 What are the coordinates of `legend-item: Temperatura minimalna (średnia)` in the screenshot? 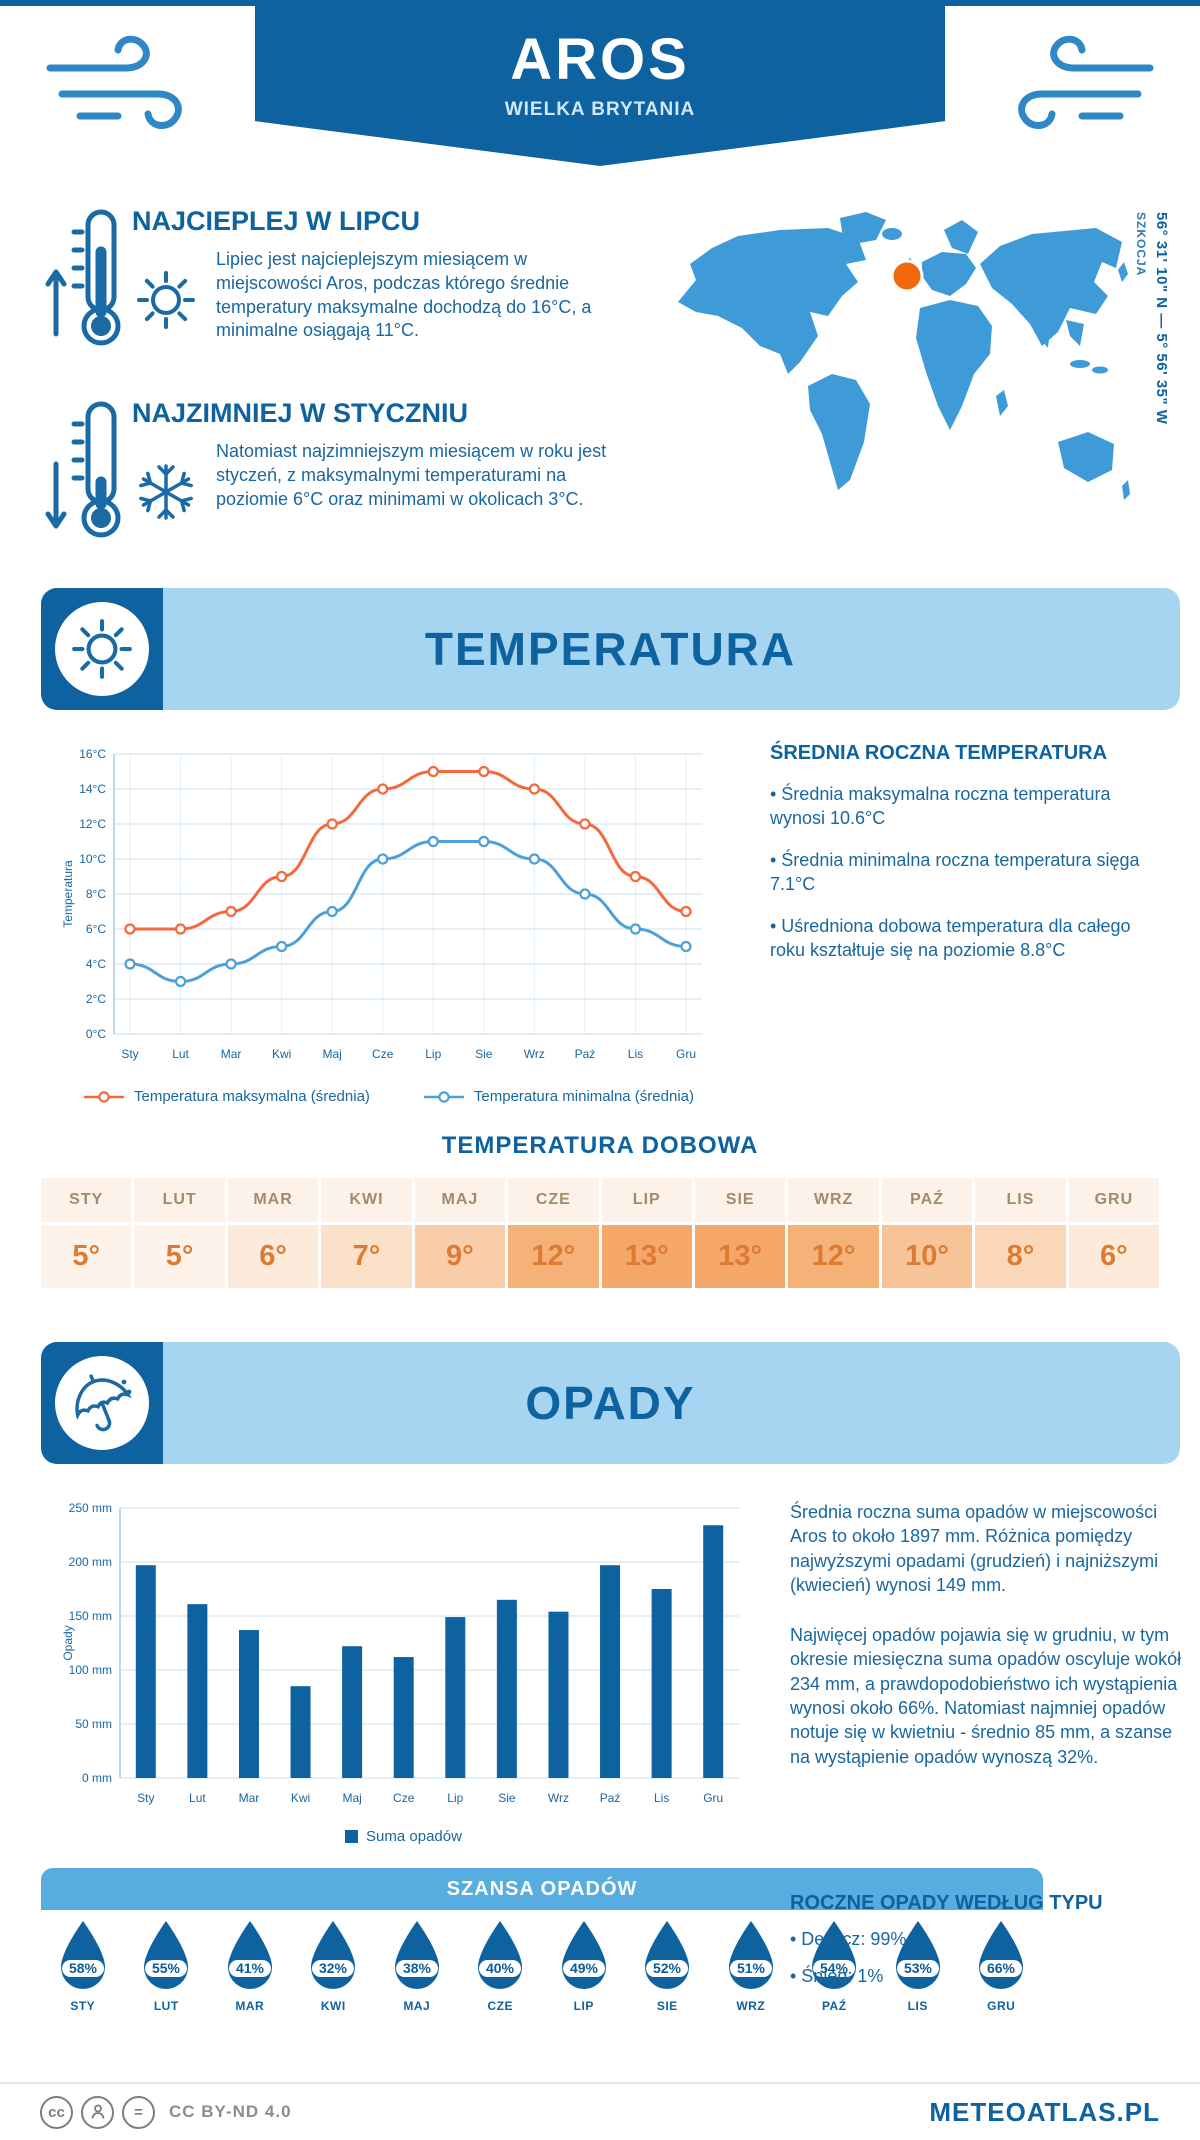 It's located at (558, 1096).